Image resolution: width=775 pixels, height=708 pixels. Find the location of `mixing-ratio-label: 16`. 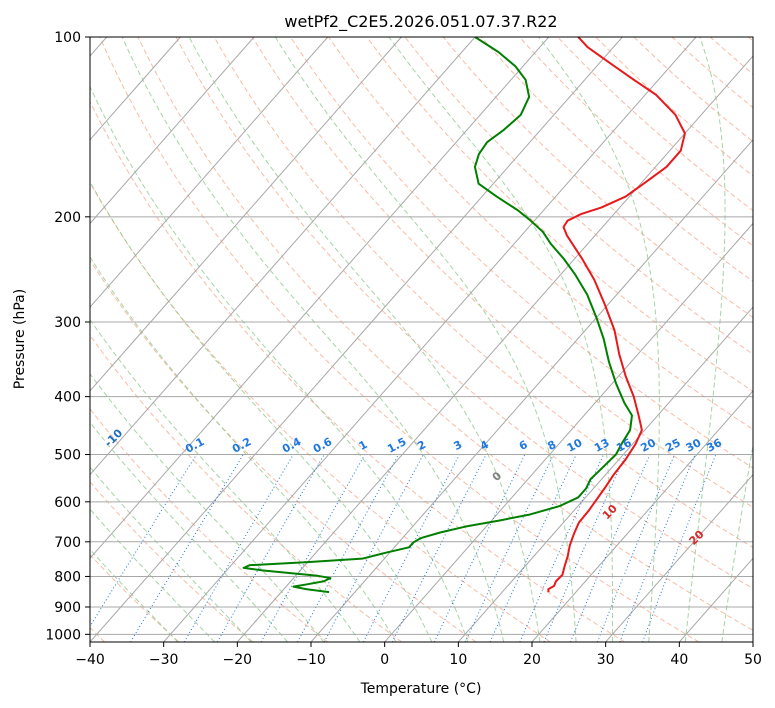

mixing-ratio-label: 16 is located at coordinates (624, 445).